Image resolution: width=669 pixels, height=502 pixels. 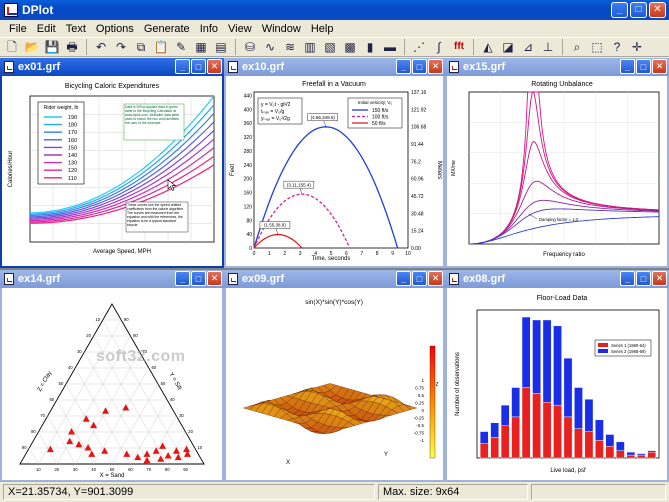 I want to click on colorbar-tick-label: 0.75, so click(x=419, y=388).